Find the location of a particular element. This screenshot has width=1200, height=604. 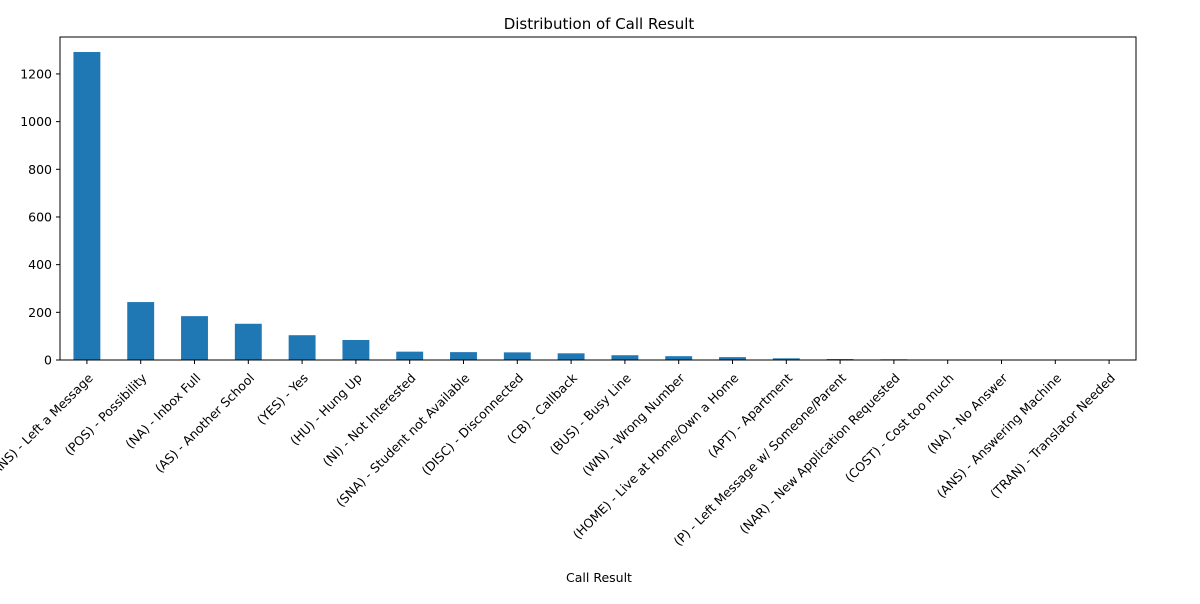

y-tick-label: 0 is located at coordinates (48, 360).